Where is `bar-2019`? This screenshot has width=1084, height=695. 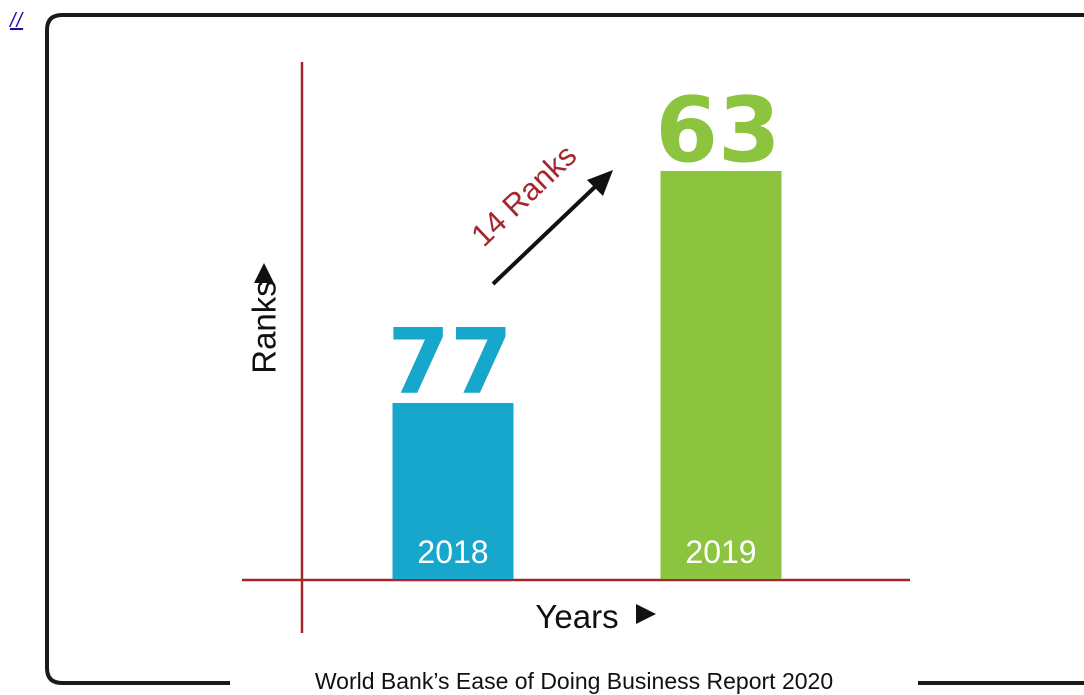 bar-2019 is located at coordinates (721, 375).